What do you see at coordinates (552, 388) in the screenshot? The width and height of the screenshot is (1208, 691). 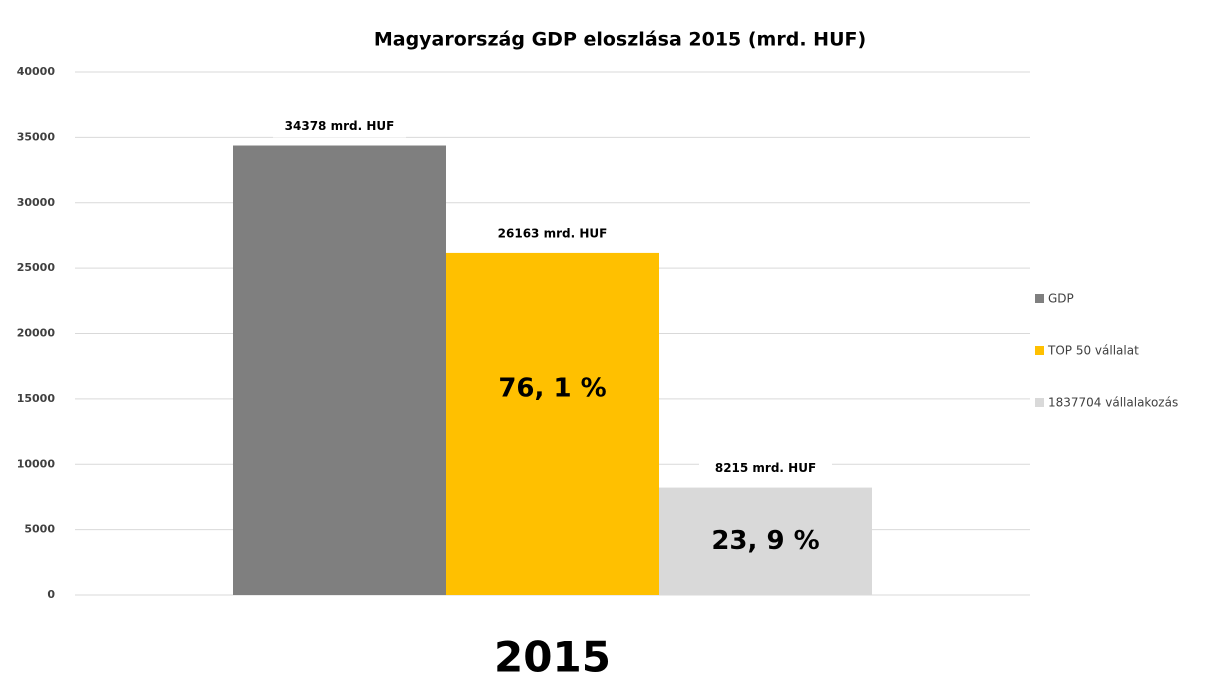 I see `annotation: 76, 1 %` at bounding box center [552, 388].